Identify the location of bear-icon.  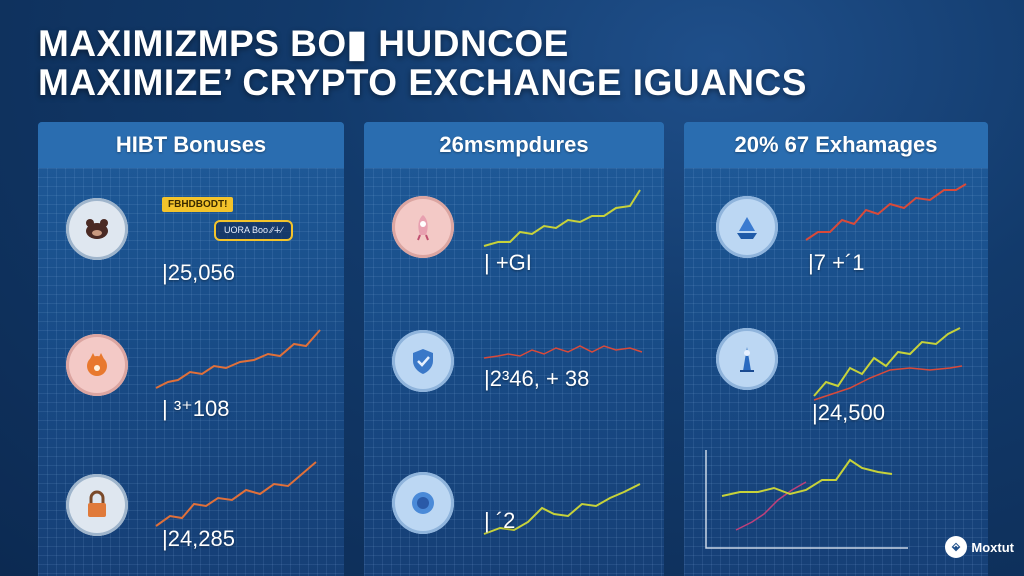
(97, 229).